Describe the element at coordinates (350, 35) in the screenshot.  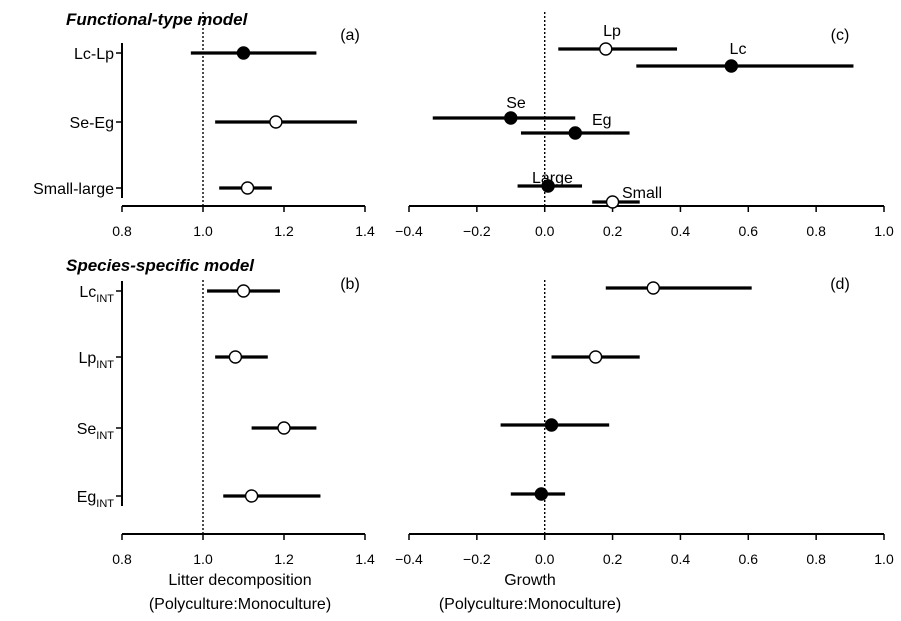
I see `panel-label: (a)` at that location.